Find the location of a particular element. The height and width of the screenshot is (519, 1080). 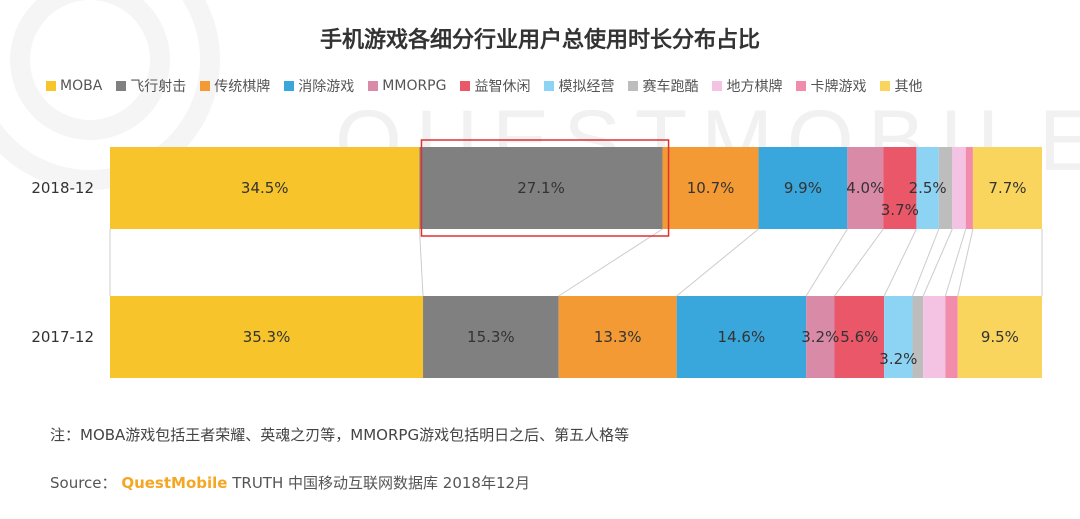

category-label: 2018-12 is located at coordinates (62, 188).